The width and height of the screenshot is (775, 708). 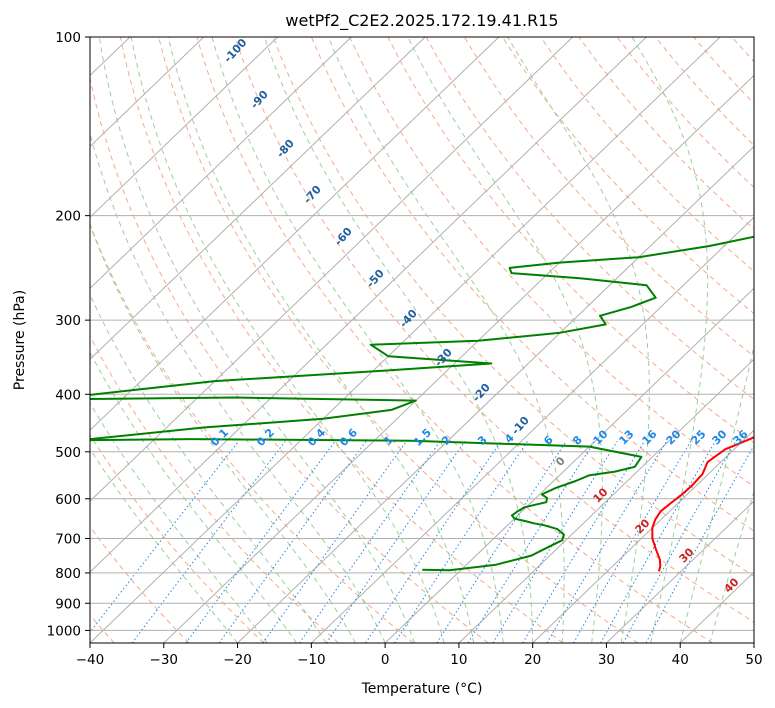 I want to click on chart-title: wetPf2_C2E2.2025.172.19.41.R15, so click(x=421, y=21).